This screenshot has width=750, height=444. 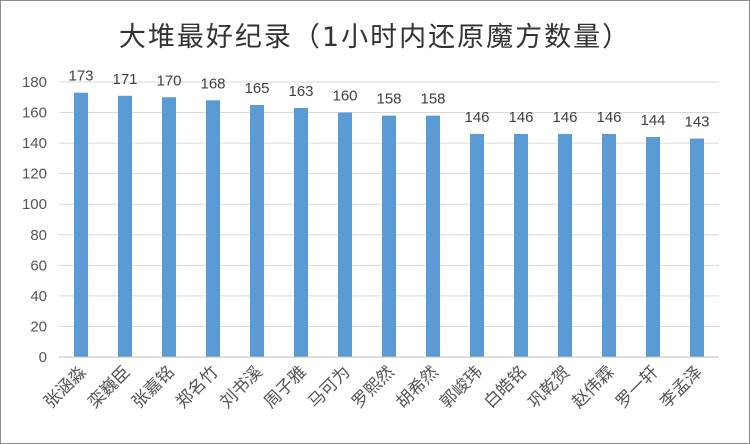 What do you see at coordinates (38, 326) in the screenshot?
I see `y-tick-label: 20` at bounding box center [38, 326].